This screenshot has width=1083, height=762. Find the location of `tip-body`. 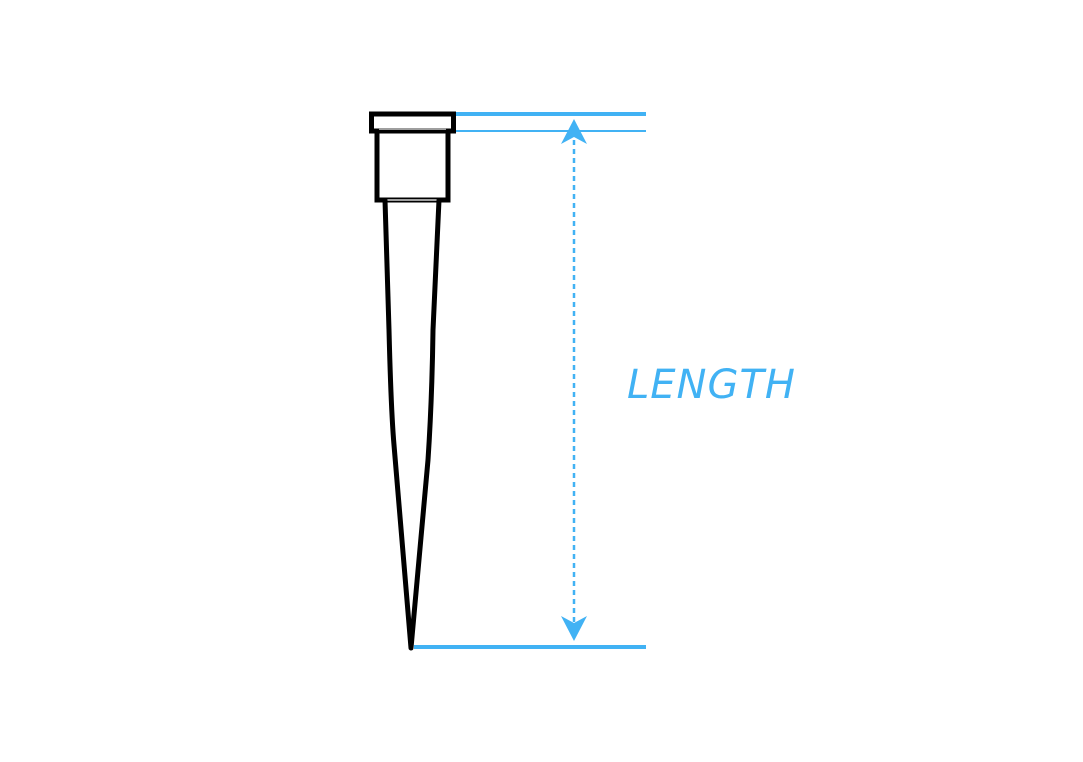

tip-body is located at coordinates (412, 424).